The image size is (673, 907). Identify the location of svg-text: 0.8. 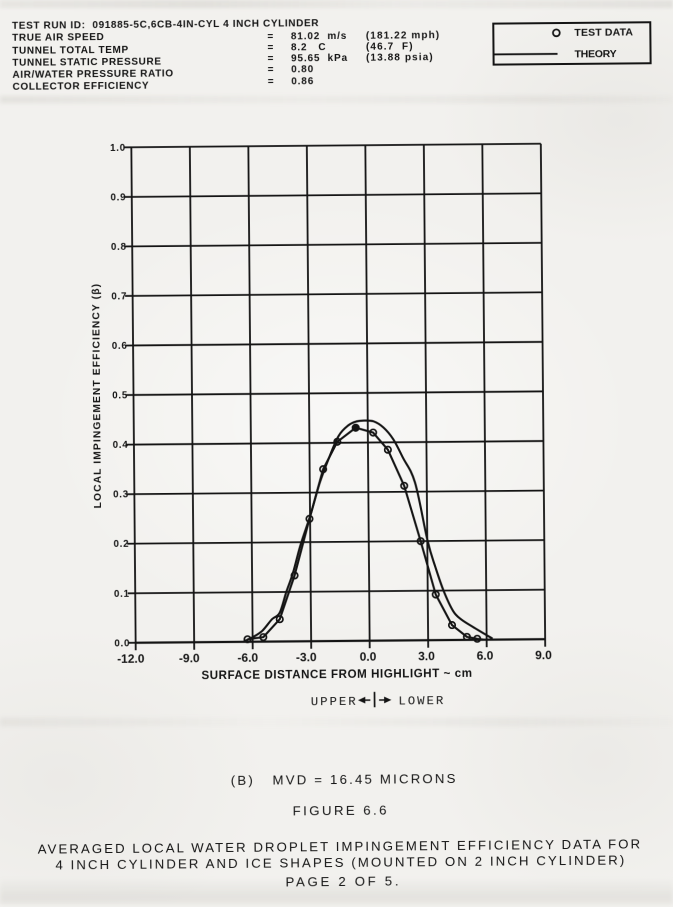
(119, 247).